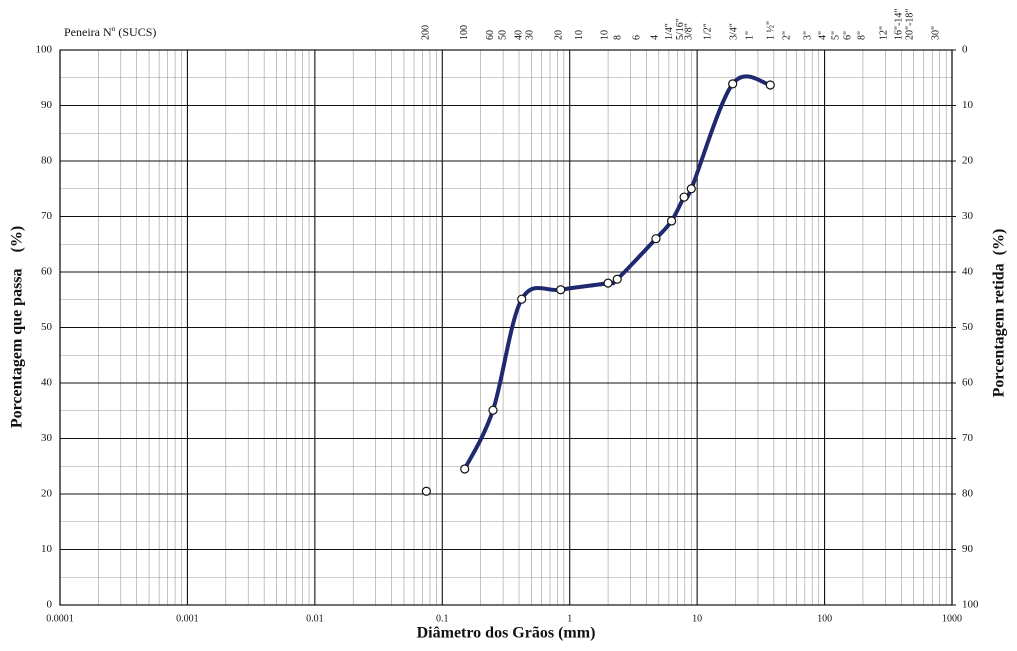  I want to click on x-tick-label: 1000, so click(952, 618).